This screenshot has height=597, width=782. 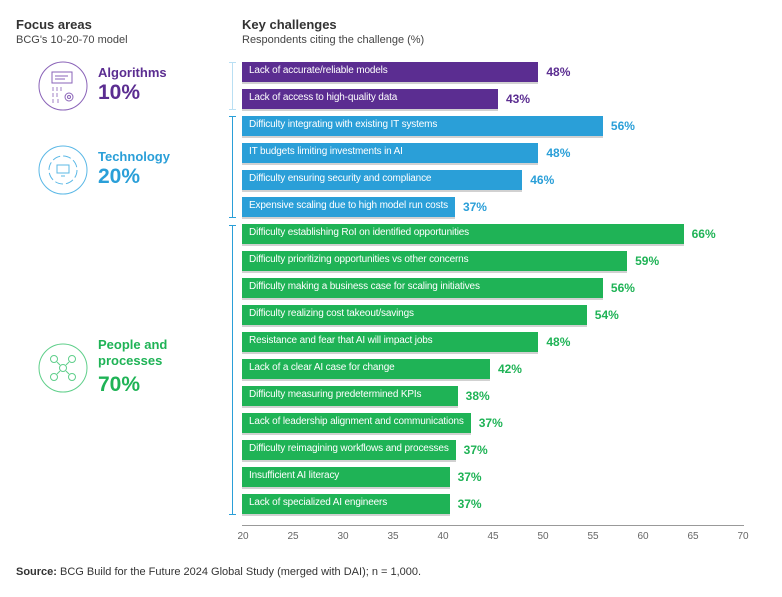 I want to click on bar-label: Lack of specialized AI engineers, so click(x=318, y=502).